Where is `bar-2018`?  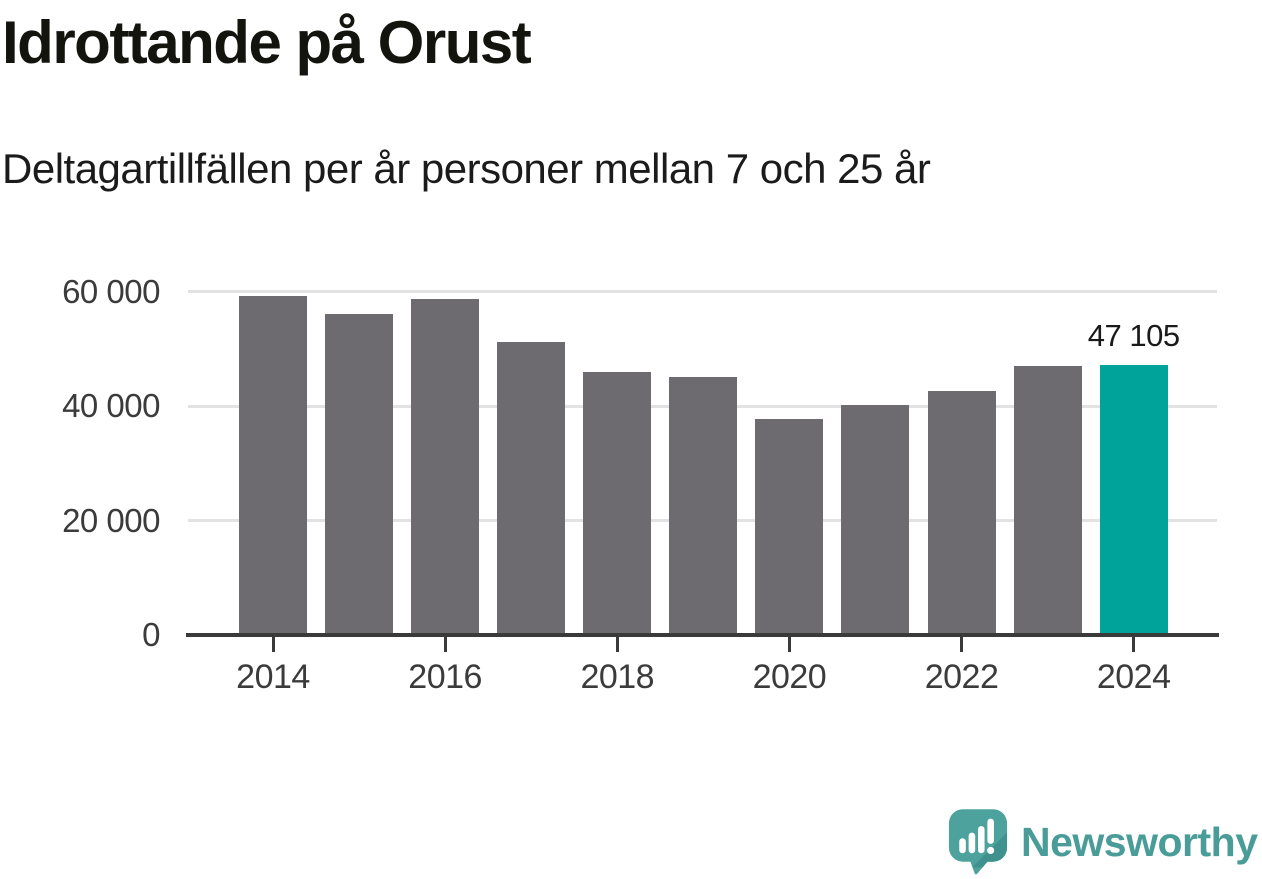
bar-2018 is located at coordinates (617, 503).